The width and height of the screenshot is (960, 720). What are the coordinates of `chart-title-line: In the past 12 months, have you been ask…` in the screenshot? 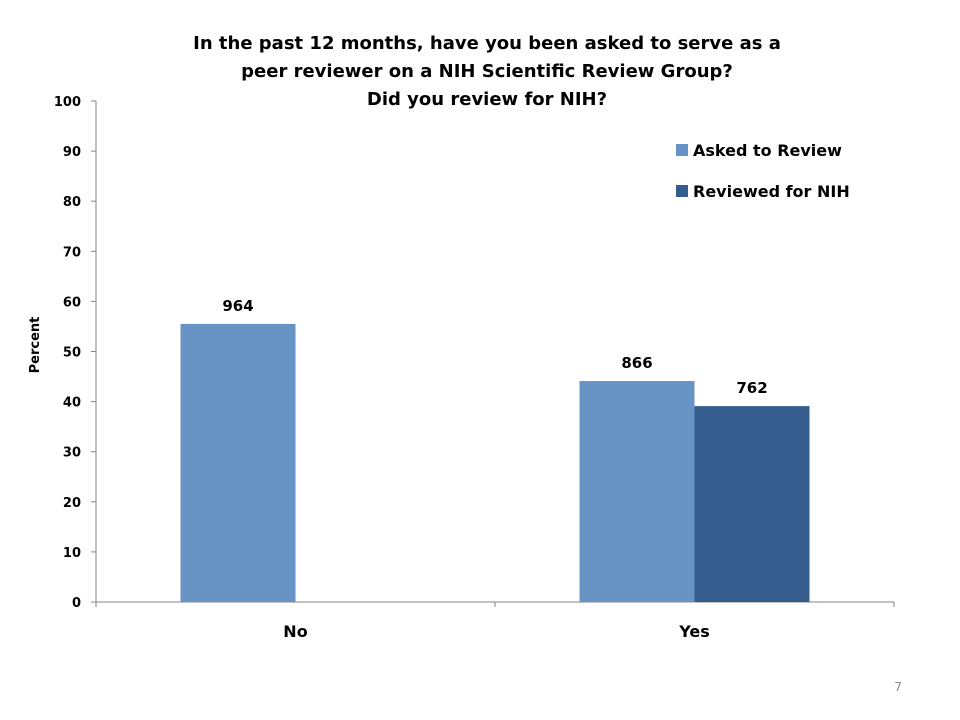 It's located at (487, 43).